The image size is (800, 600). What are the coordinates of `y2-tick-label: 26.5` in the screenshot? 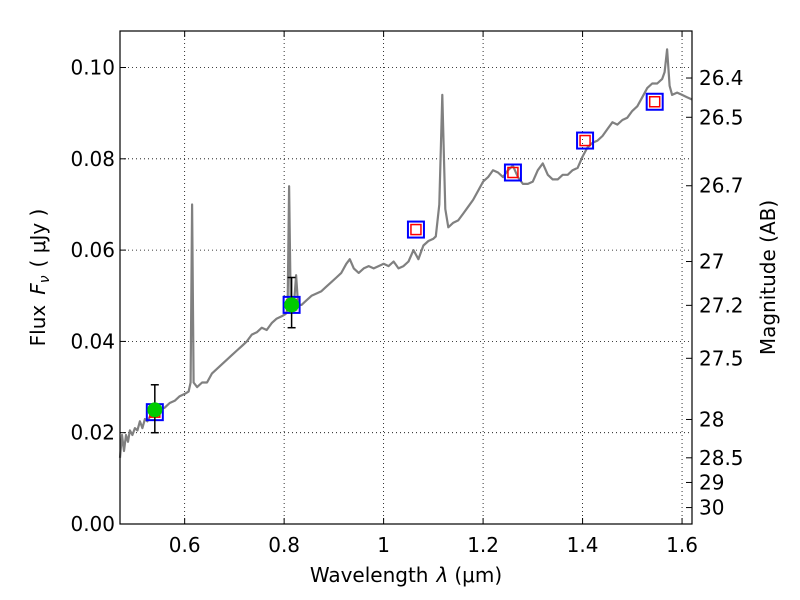 It's located at (721, 117).